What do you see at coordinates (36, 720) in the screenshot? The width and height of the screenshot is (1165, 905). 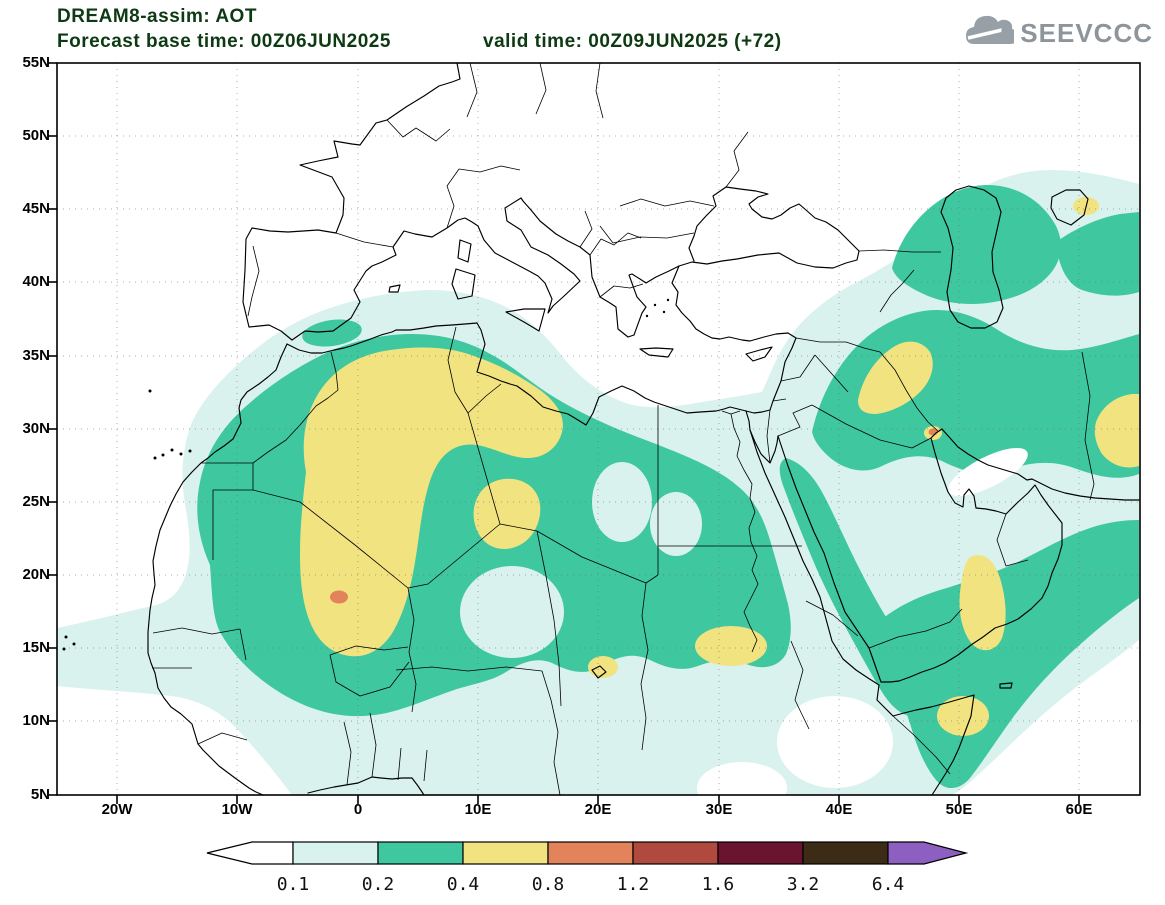 I see `lat-tick-label: 10N` at bounding box center [36, 720].